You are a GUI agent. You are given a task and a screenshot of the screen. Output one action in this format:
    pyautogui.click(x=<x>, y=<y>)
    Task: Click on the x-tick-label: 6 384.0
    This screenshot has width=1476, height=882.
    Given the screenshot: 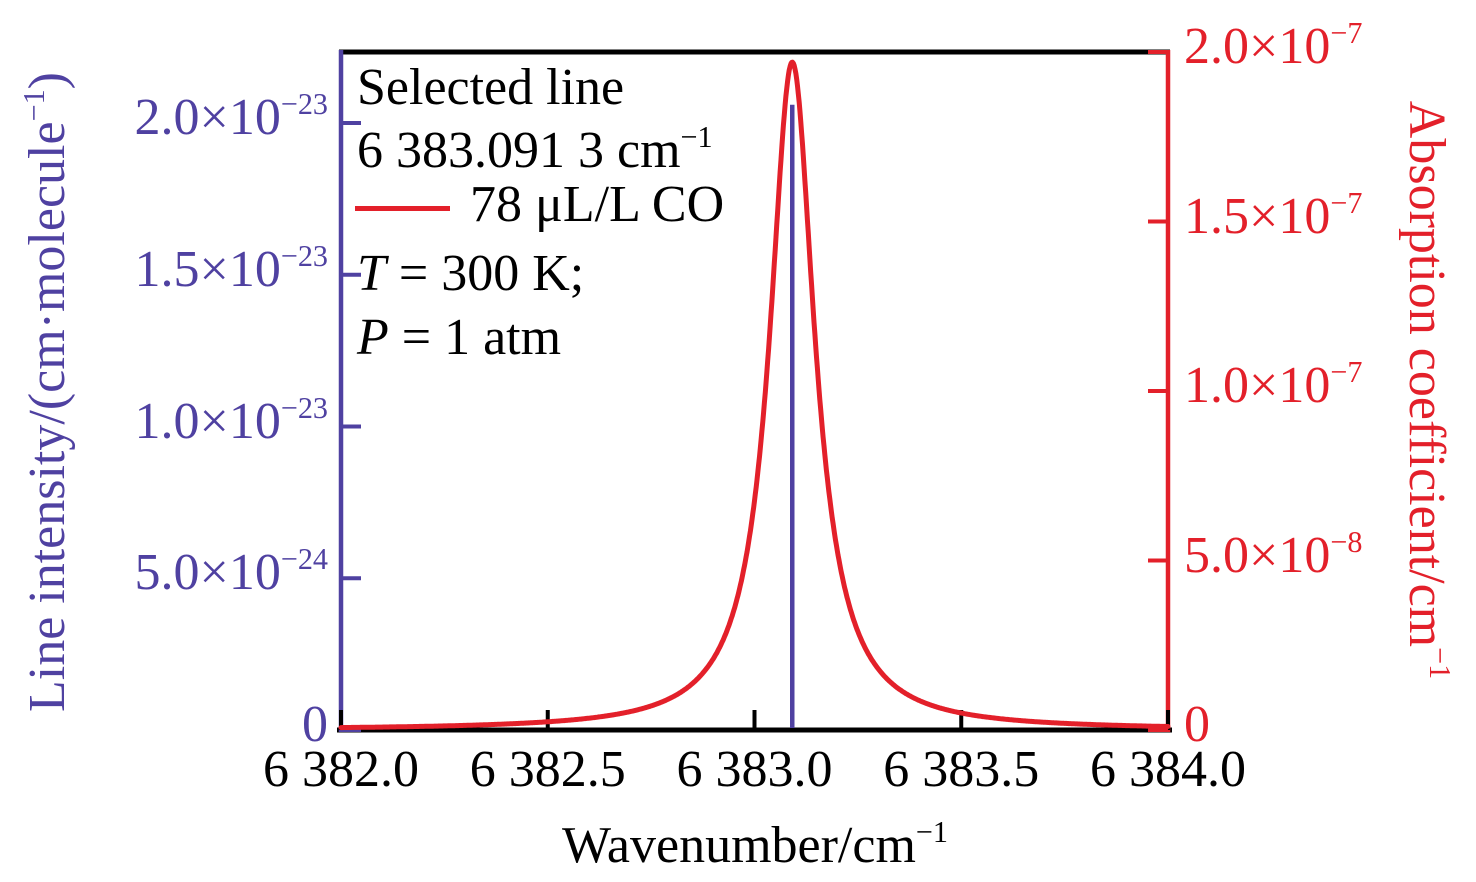 What is the action you would take?
    pyautogui.click(x=1168, y=769)
    